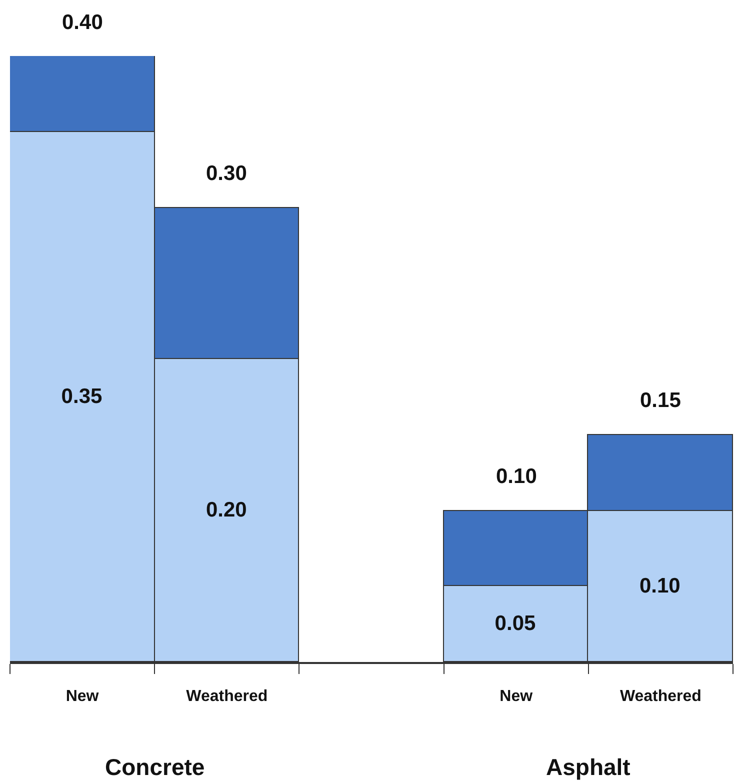 The width and height of the screenshot is (736, 781). Describe the element at coordinates (516, 476) in the screenshot. I see `total-label: 0.10` at that location.